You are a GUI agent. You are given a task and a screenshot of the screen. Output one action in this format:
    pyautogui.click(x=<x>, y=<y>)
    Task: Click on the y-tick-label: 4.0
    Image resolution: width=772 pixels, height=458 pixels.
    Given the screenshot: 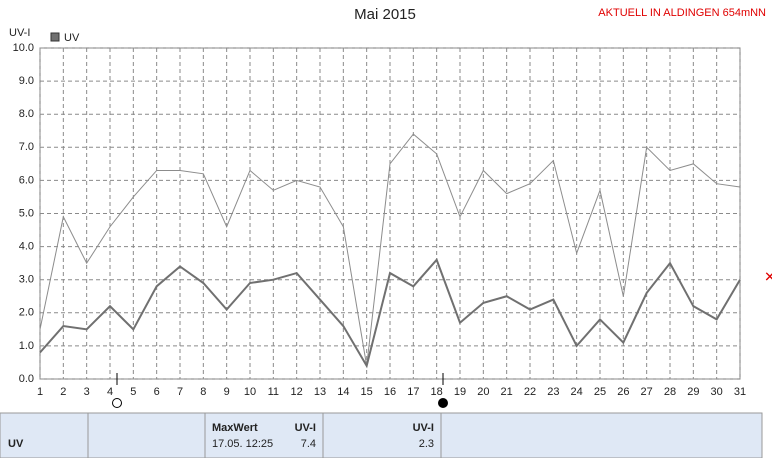 What is the action you would take?
    pyautogui.click(x=26, y=247)
    